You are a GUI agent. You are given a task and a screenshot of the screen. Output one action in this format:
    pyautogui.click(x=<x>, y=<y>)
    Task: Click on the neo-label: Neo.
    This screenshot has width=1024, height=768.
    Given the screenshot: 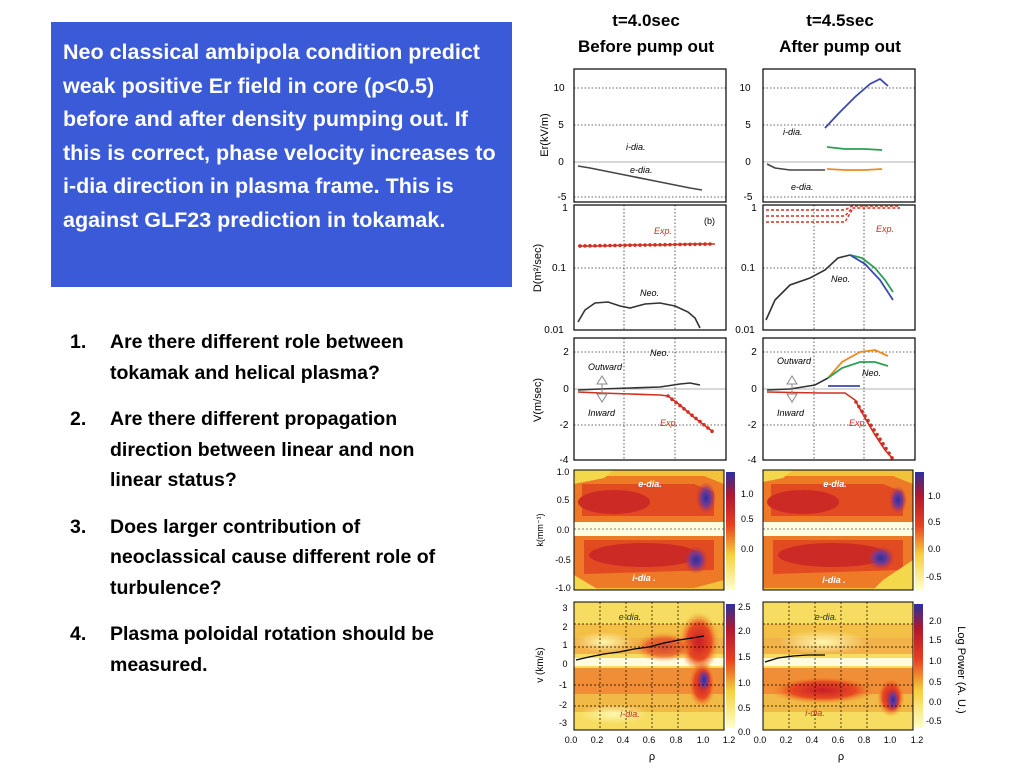 What is the action you would take?
    pyautogui.click(x=871, y=373)
    